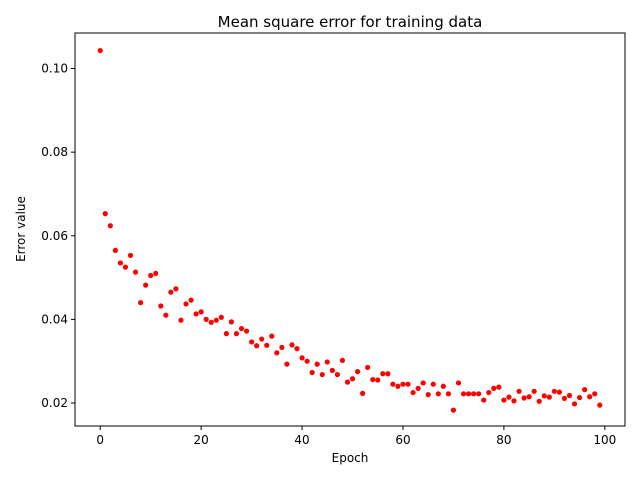  What do you see at coordinates (21, 229) in the screenshot?
I see `y-axis-label: Error value` at bounding box center [21, 229].